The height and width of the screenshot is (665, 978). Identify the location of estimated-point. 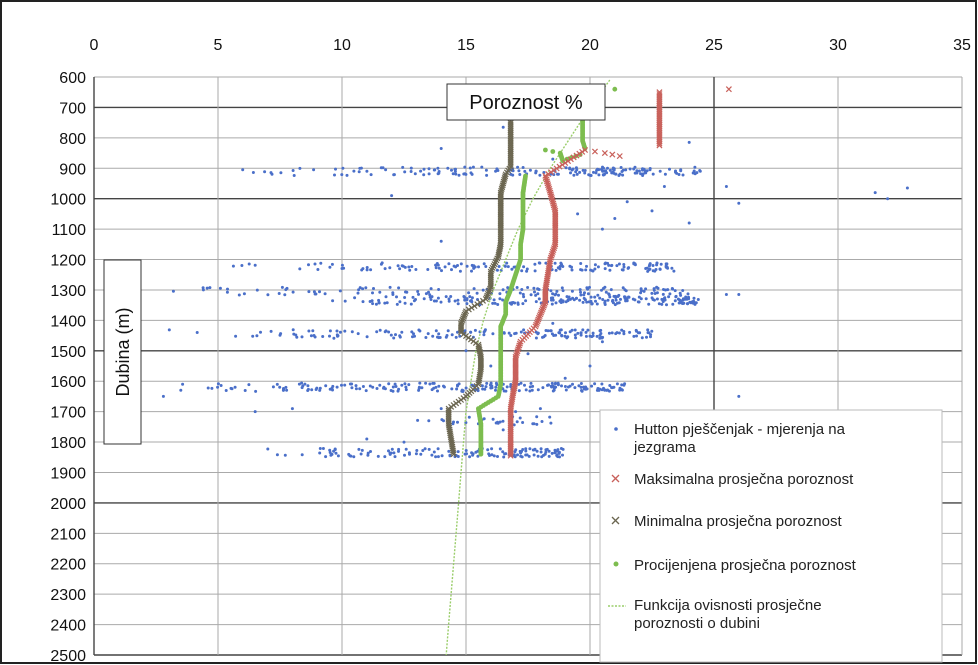
(545, 150).